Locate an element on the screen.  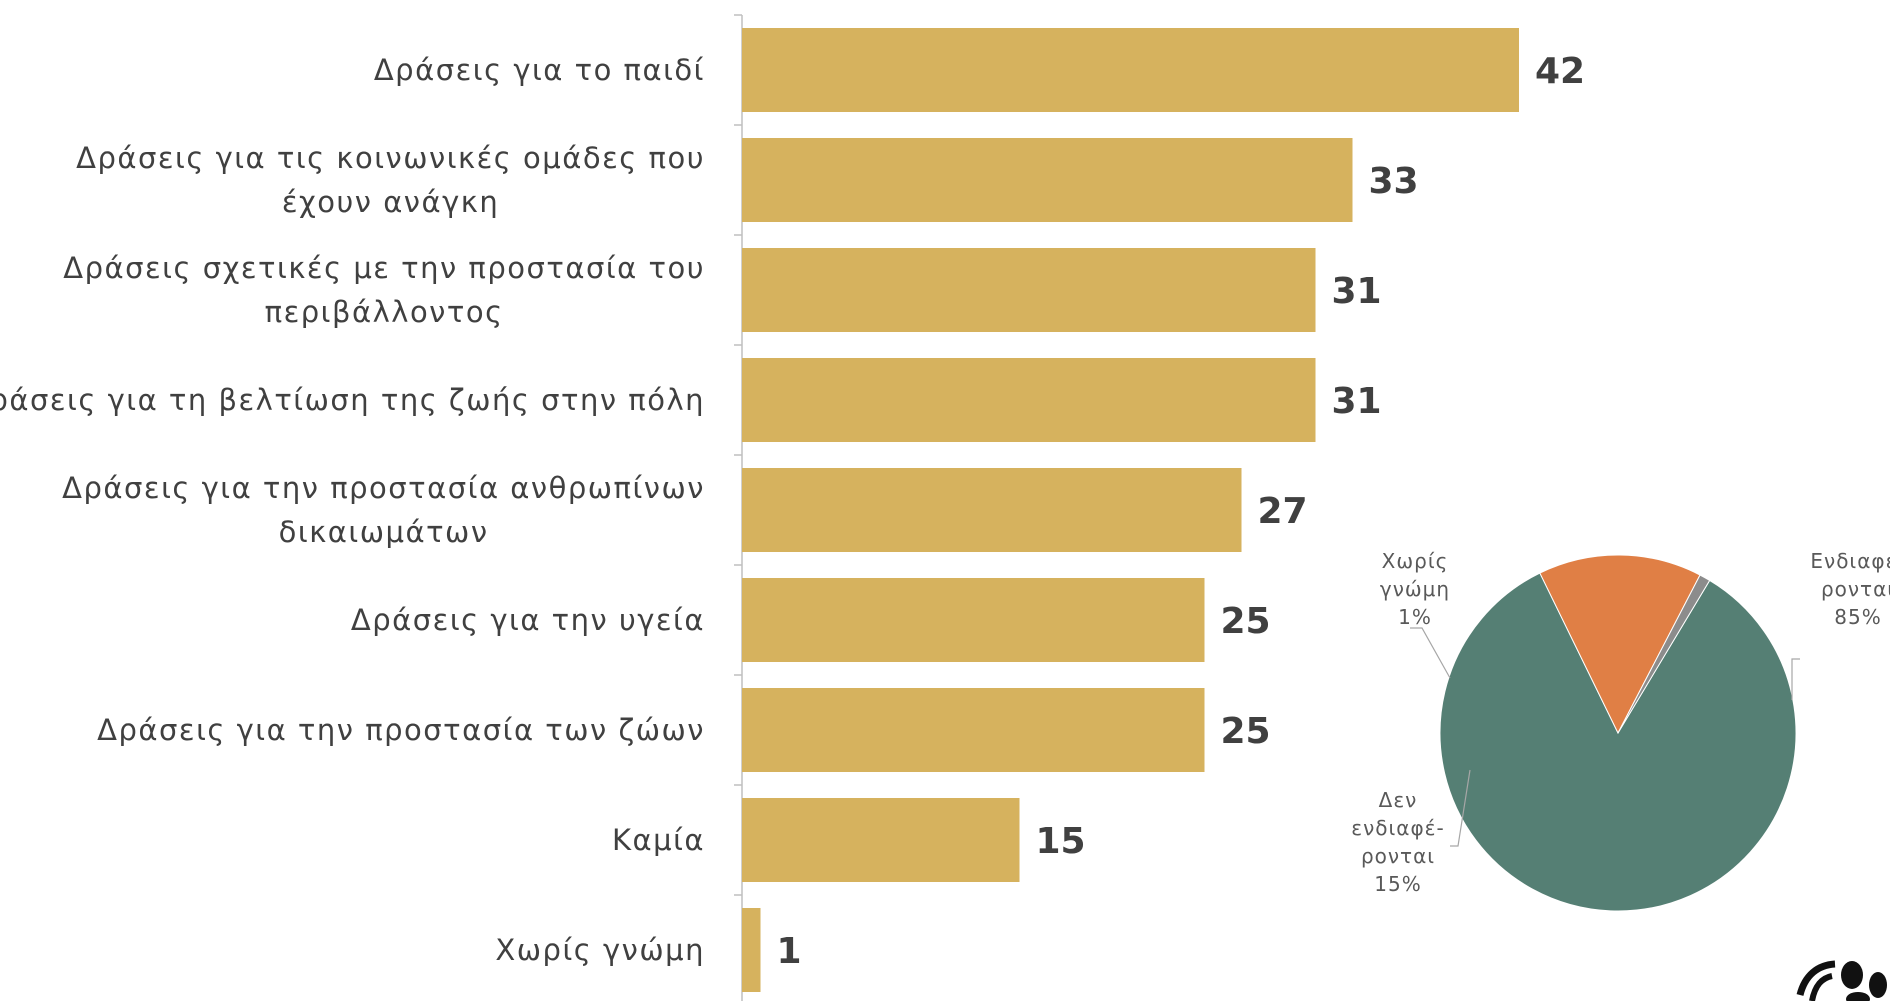
data-label: 42 is located at coordinates (1560, 71).